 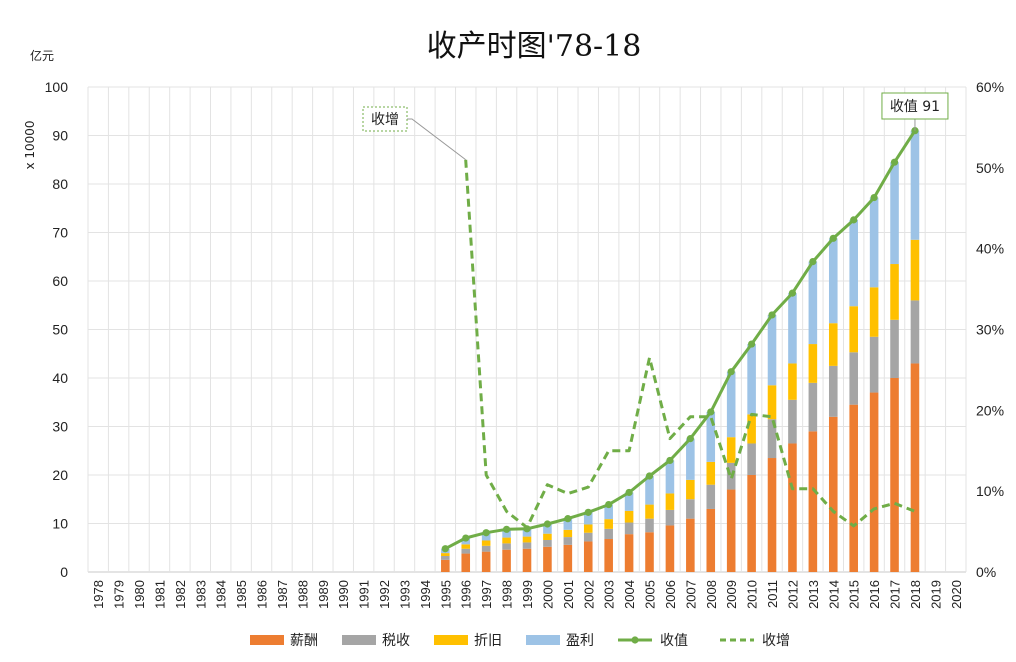 What do you see at coordinates (990, 410) in the screenshot?
I see `y2-tick-label: 20%` at bounding box center [990, 410].